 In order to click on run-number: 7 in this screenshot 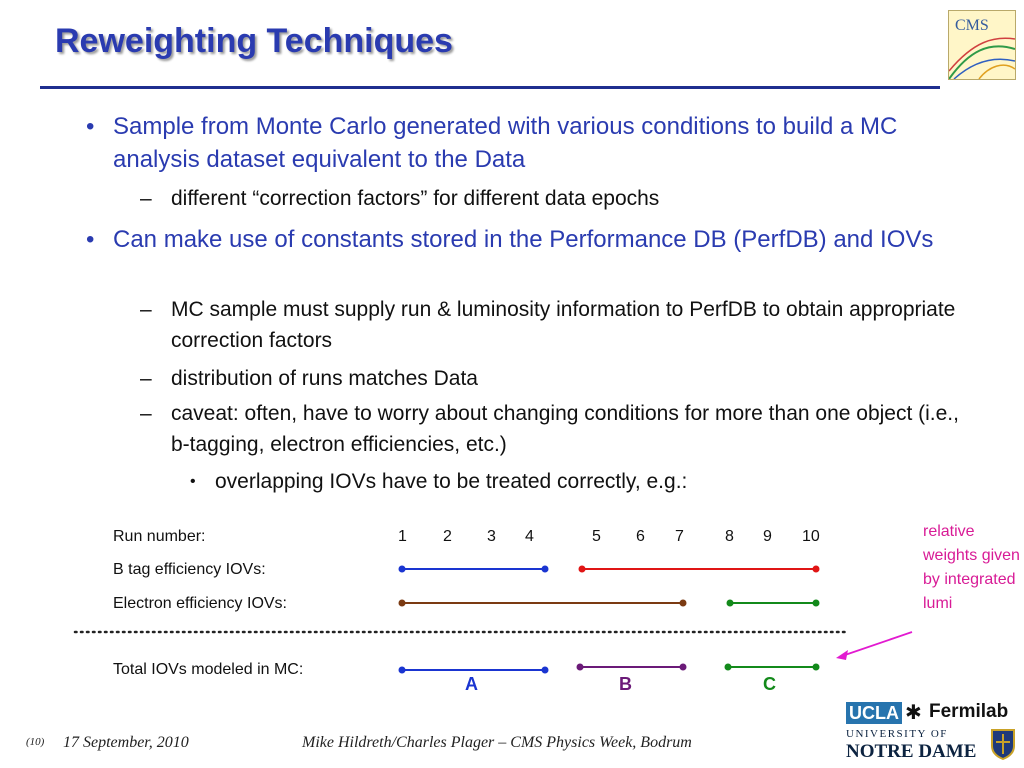, I will do `click(679, 536)`.